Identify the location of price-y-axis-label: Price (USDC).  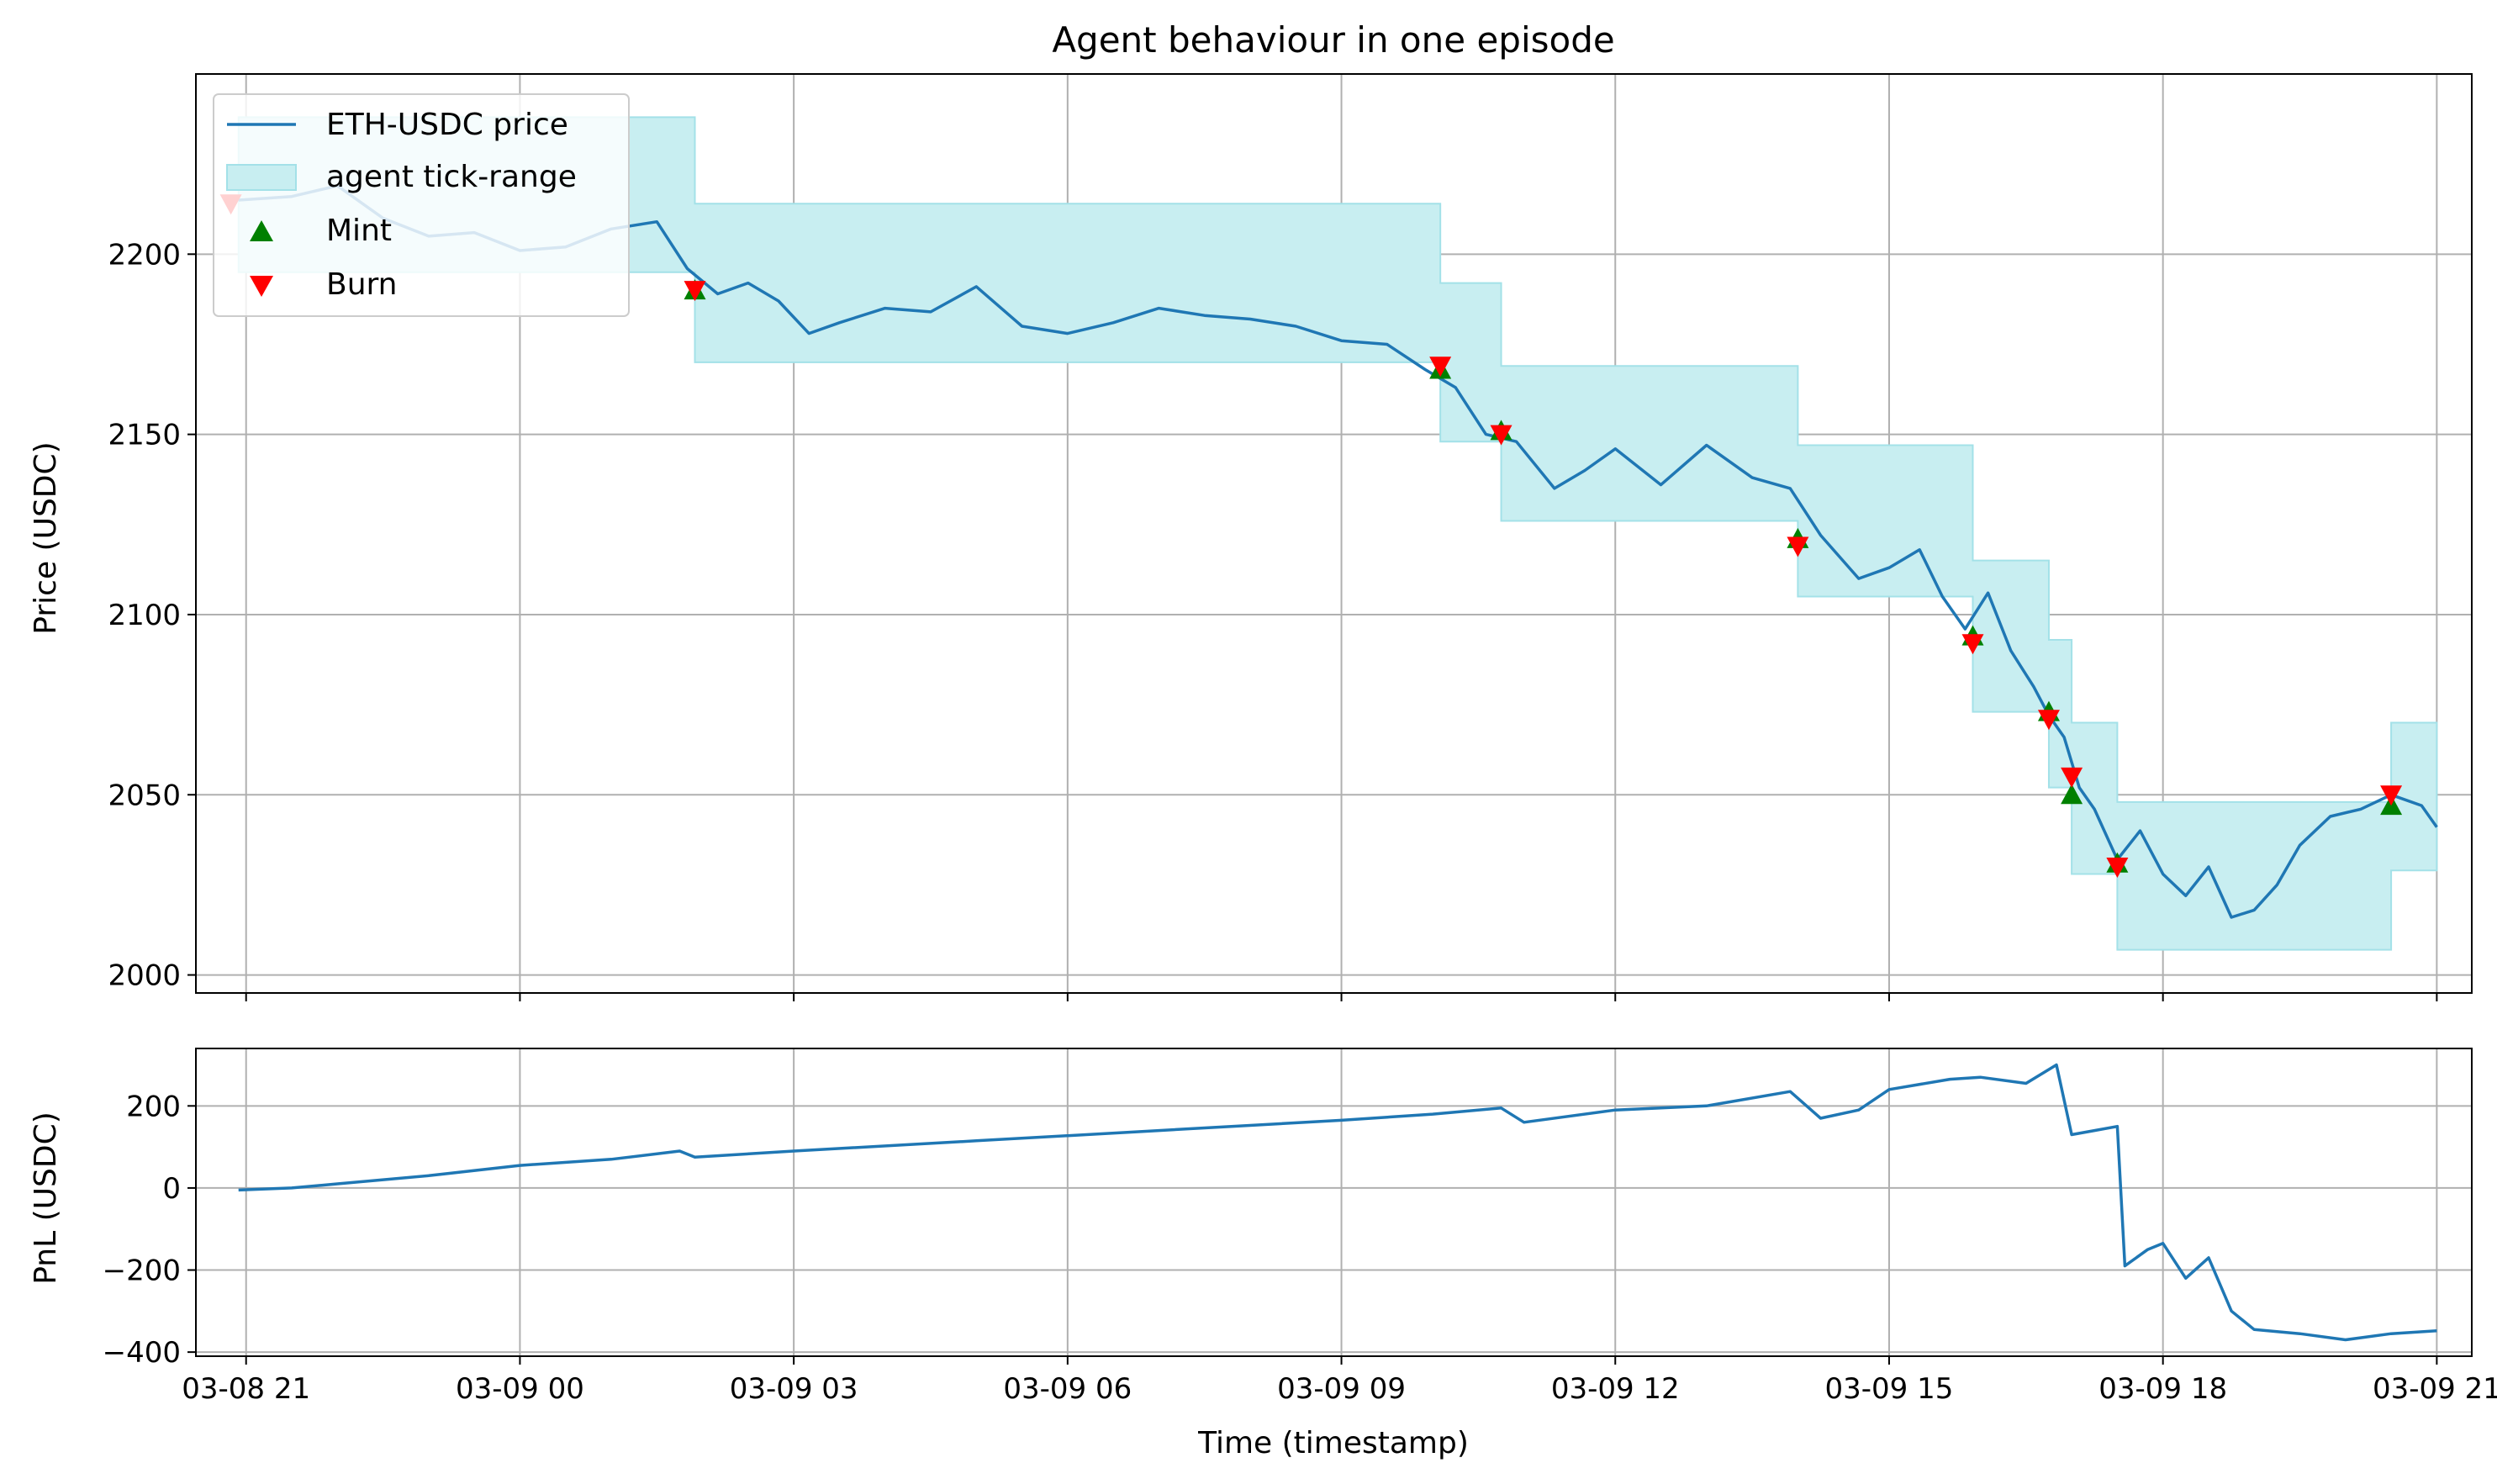
(46, 537).